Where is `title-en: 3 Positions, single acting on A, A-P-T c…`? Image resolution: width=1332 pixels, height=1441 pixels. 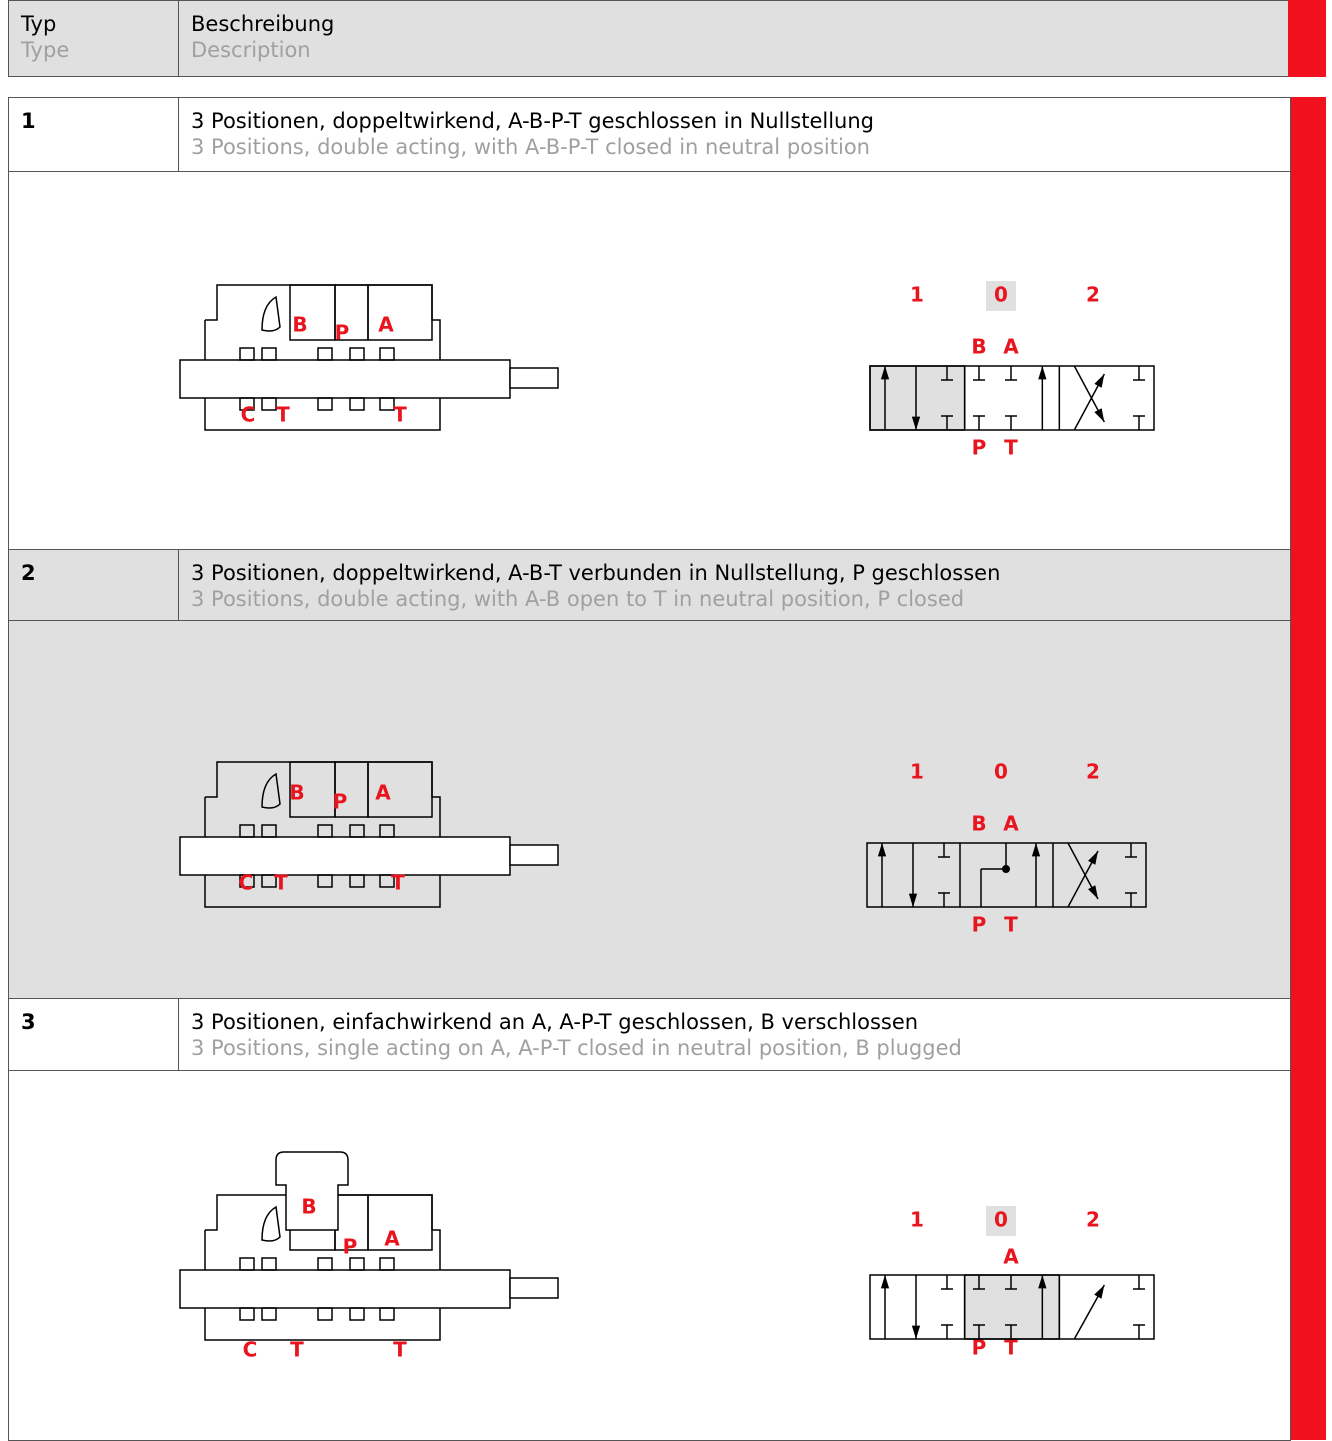 title-en: 3 Positions, single acting on A, A-P-T c… is located at coordinates (576, 1048).